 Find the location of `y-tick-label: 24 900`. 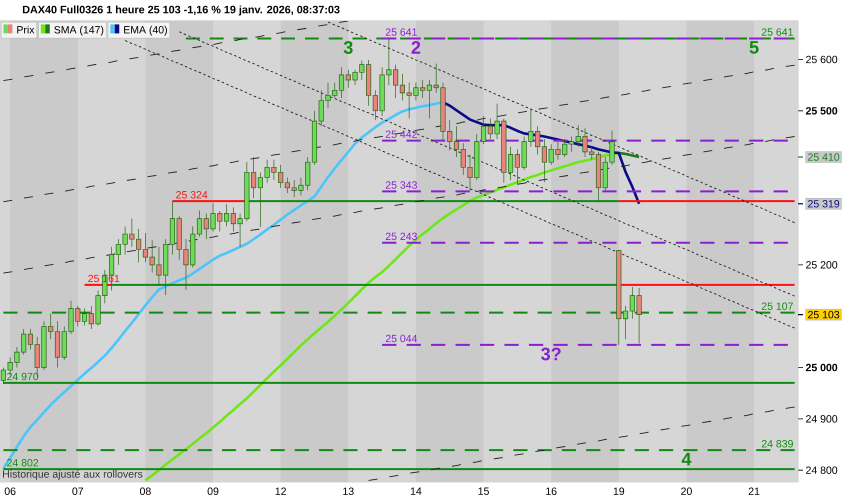

y-tick-label: 24 900 is located at coordinates (822, 419).